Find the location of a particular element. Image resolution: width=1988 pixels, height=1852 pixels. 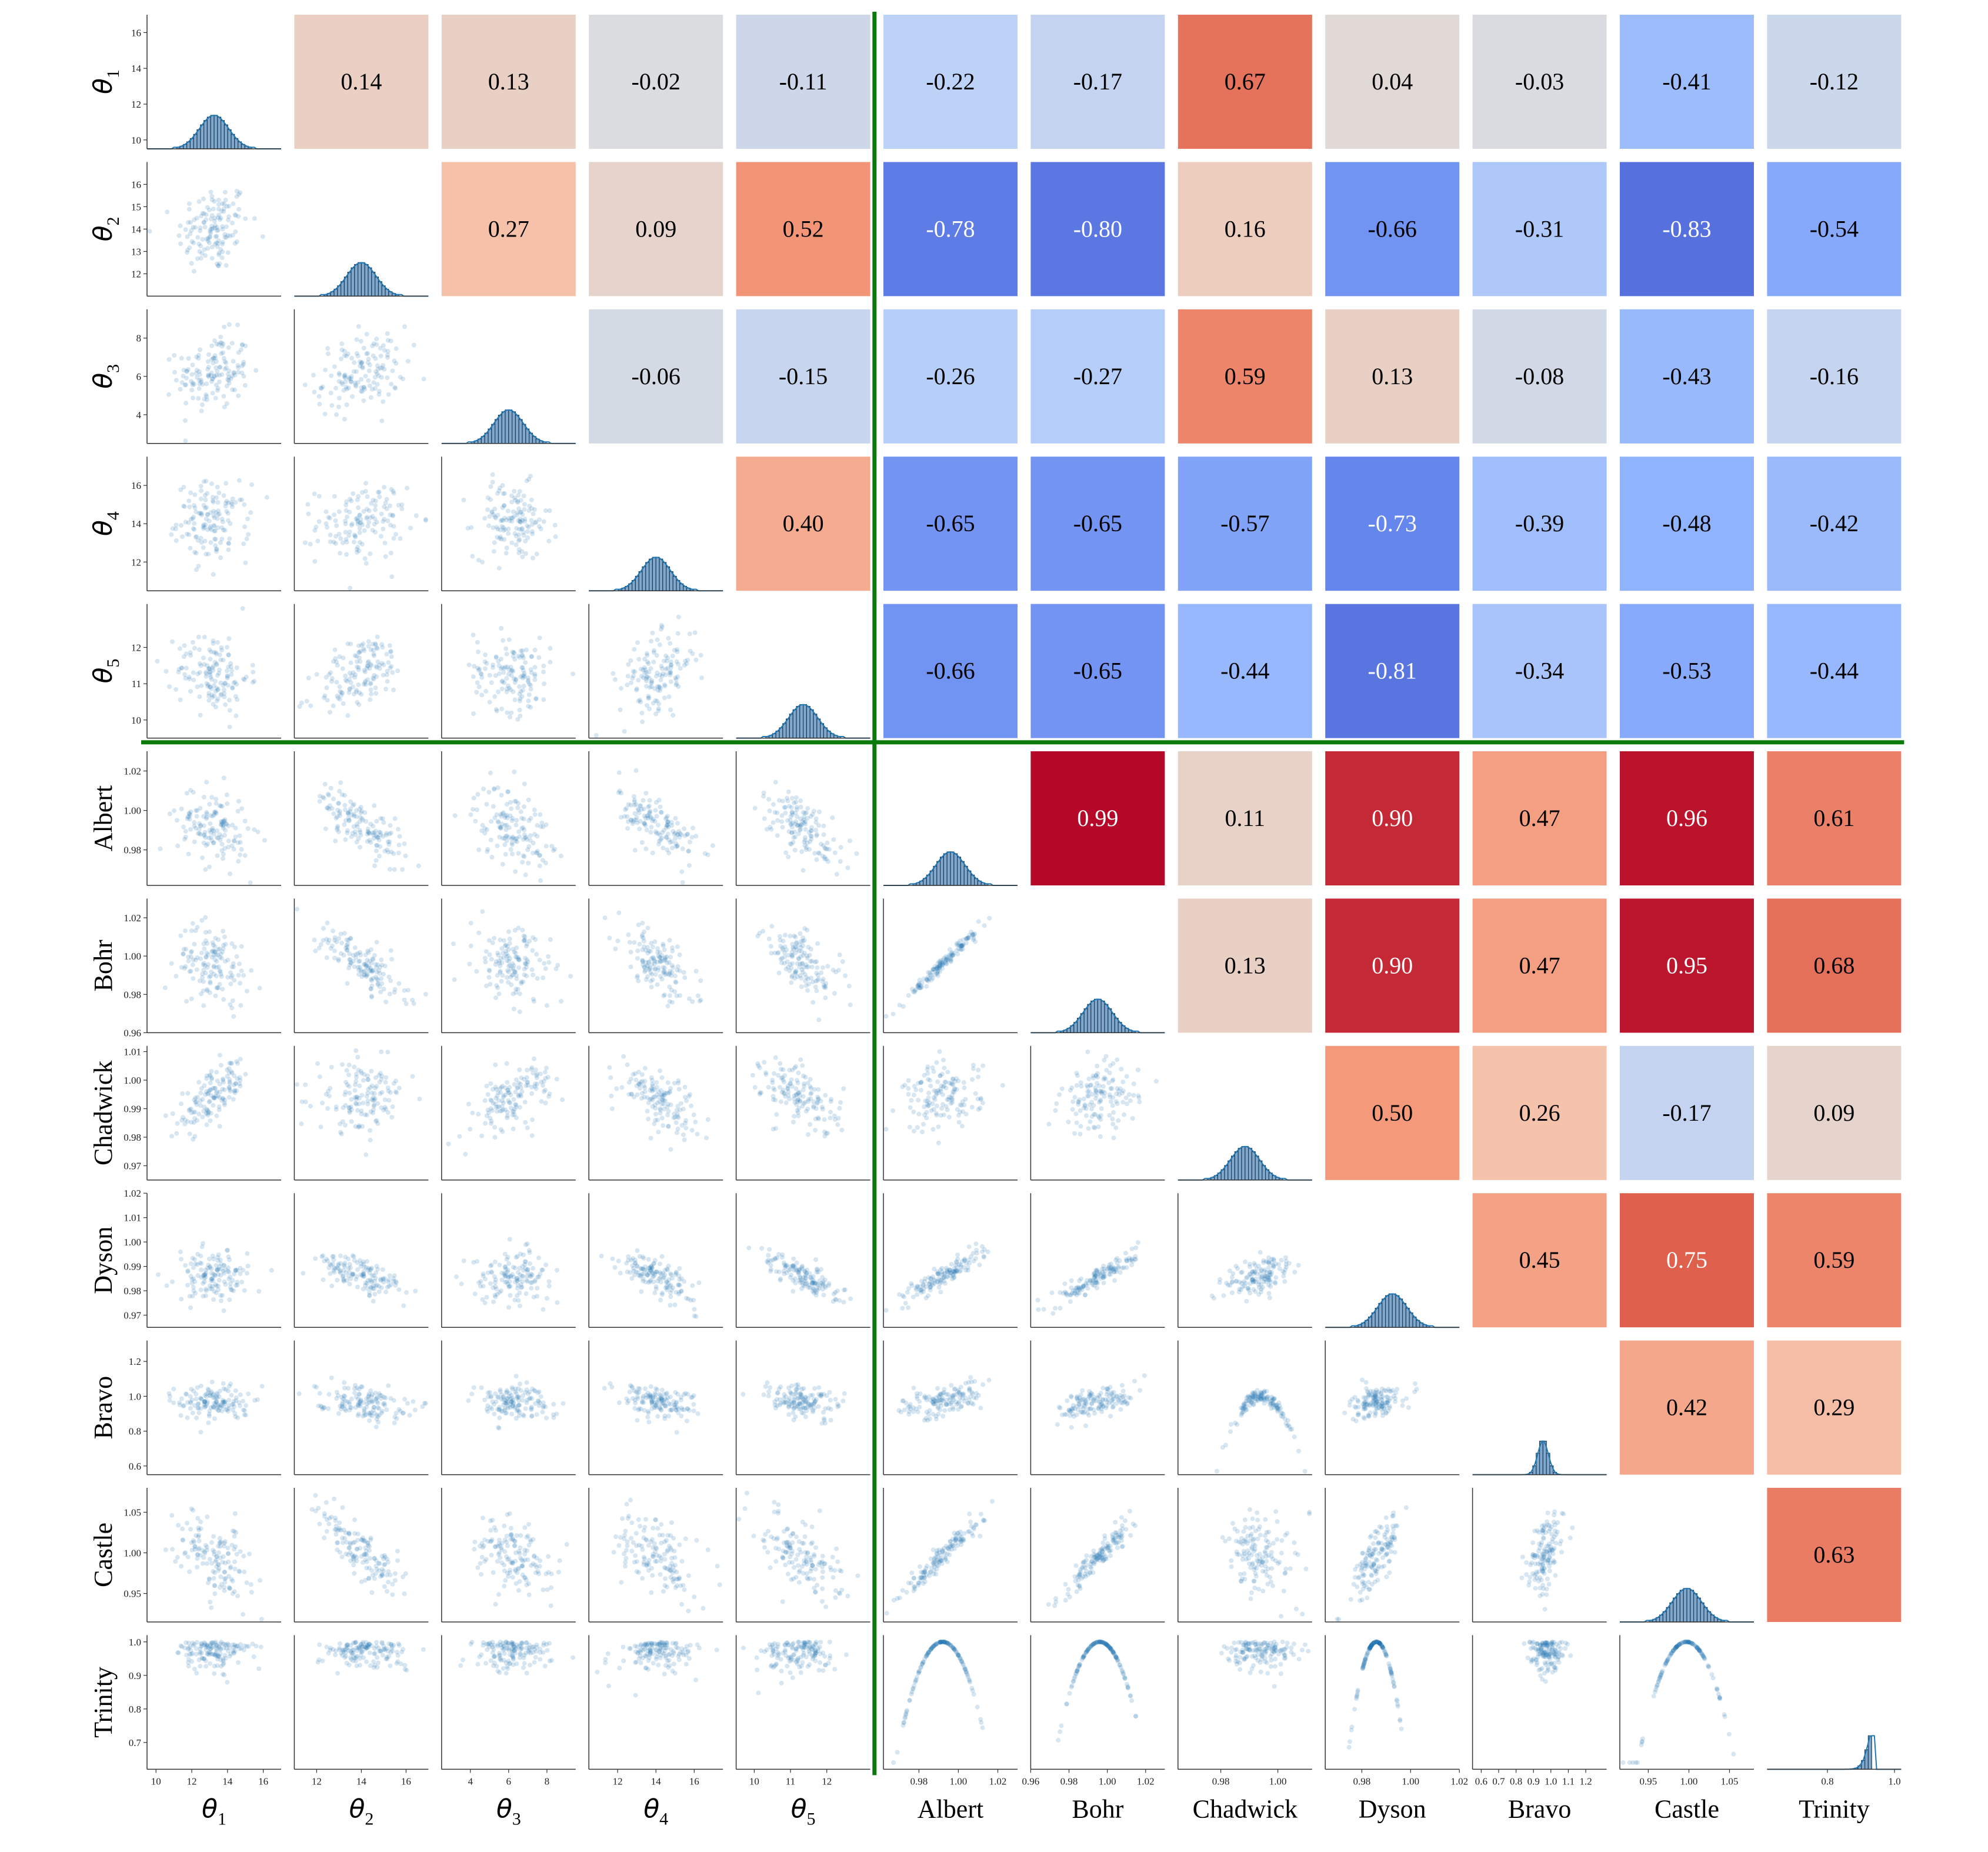

corr-value: 0.13 is located at coordinates (1392, 376).